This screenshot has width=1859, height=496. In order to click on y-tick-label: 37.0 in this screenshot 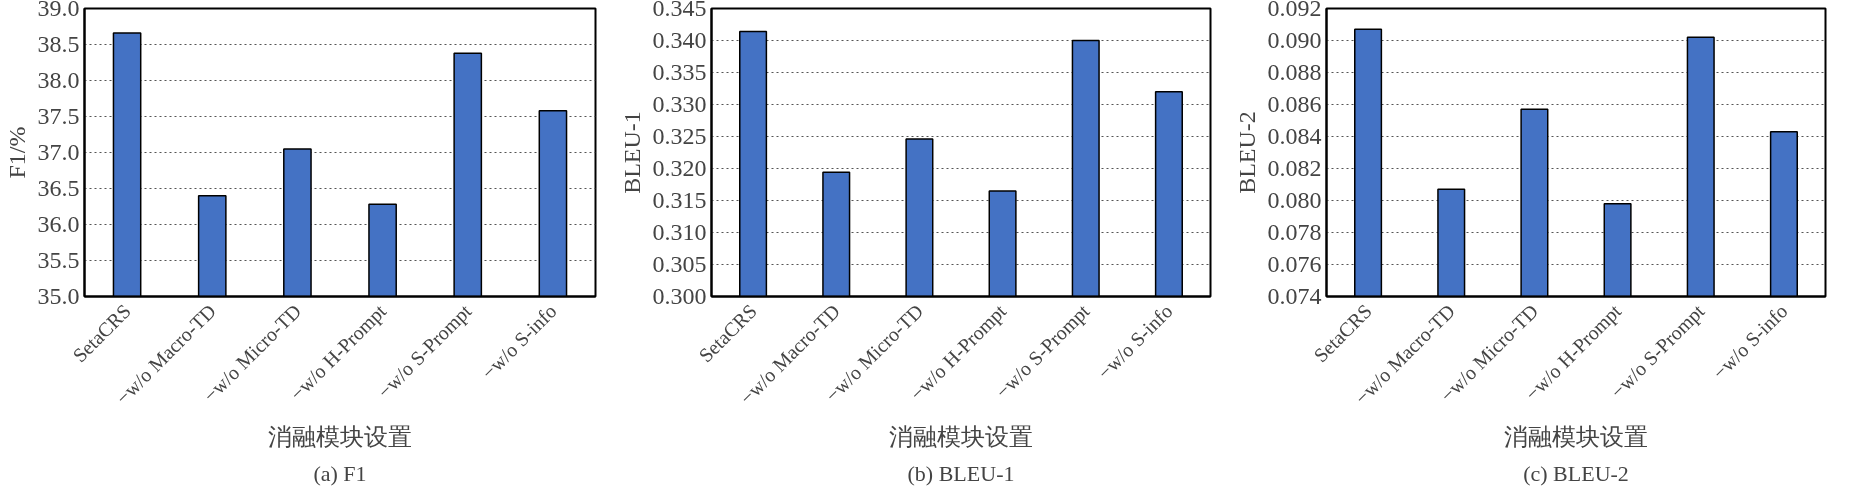, I will do `click(58, 152)`.